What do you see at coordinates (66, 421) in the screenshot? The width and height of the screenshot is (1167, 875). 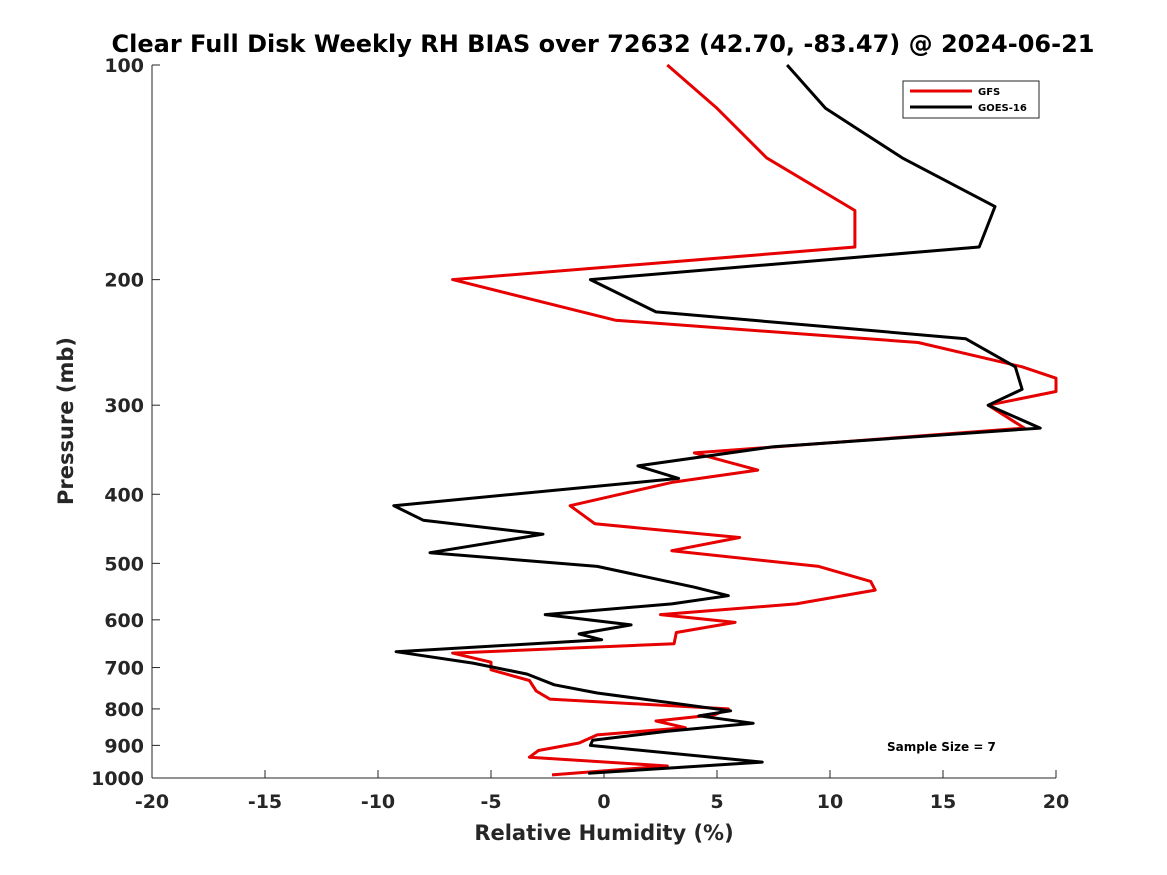 I see `y-axis-label: Pressure (mb)` at bounding box center [66, 421].